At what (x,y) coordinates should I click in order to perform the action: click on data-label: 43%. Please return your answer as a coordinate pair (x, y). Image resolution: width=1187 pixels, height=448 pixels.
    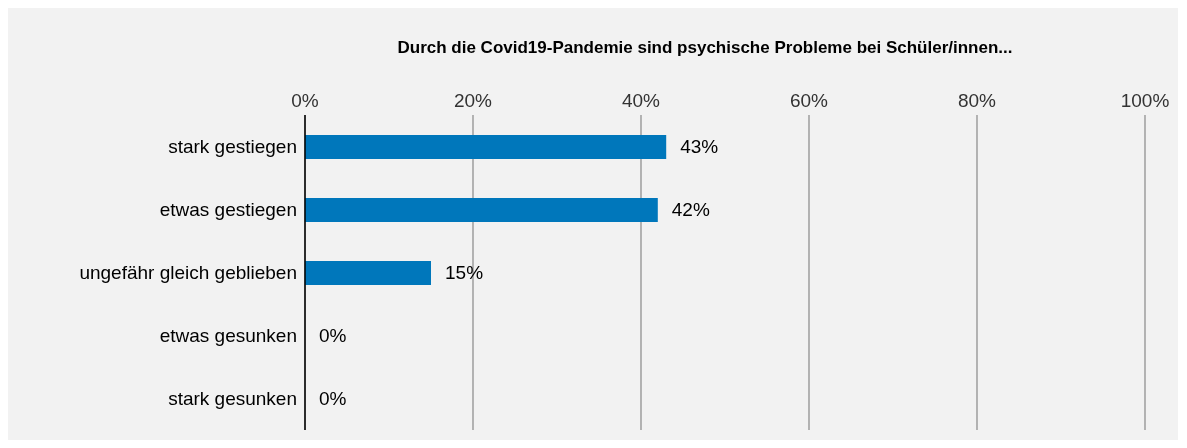
    Looking at the image, I should click on (699, 146).